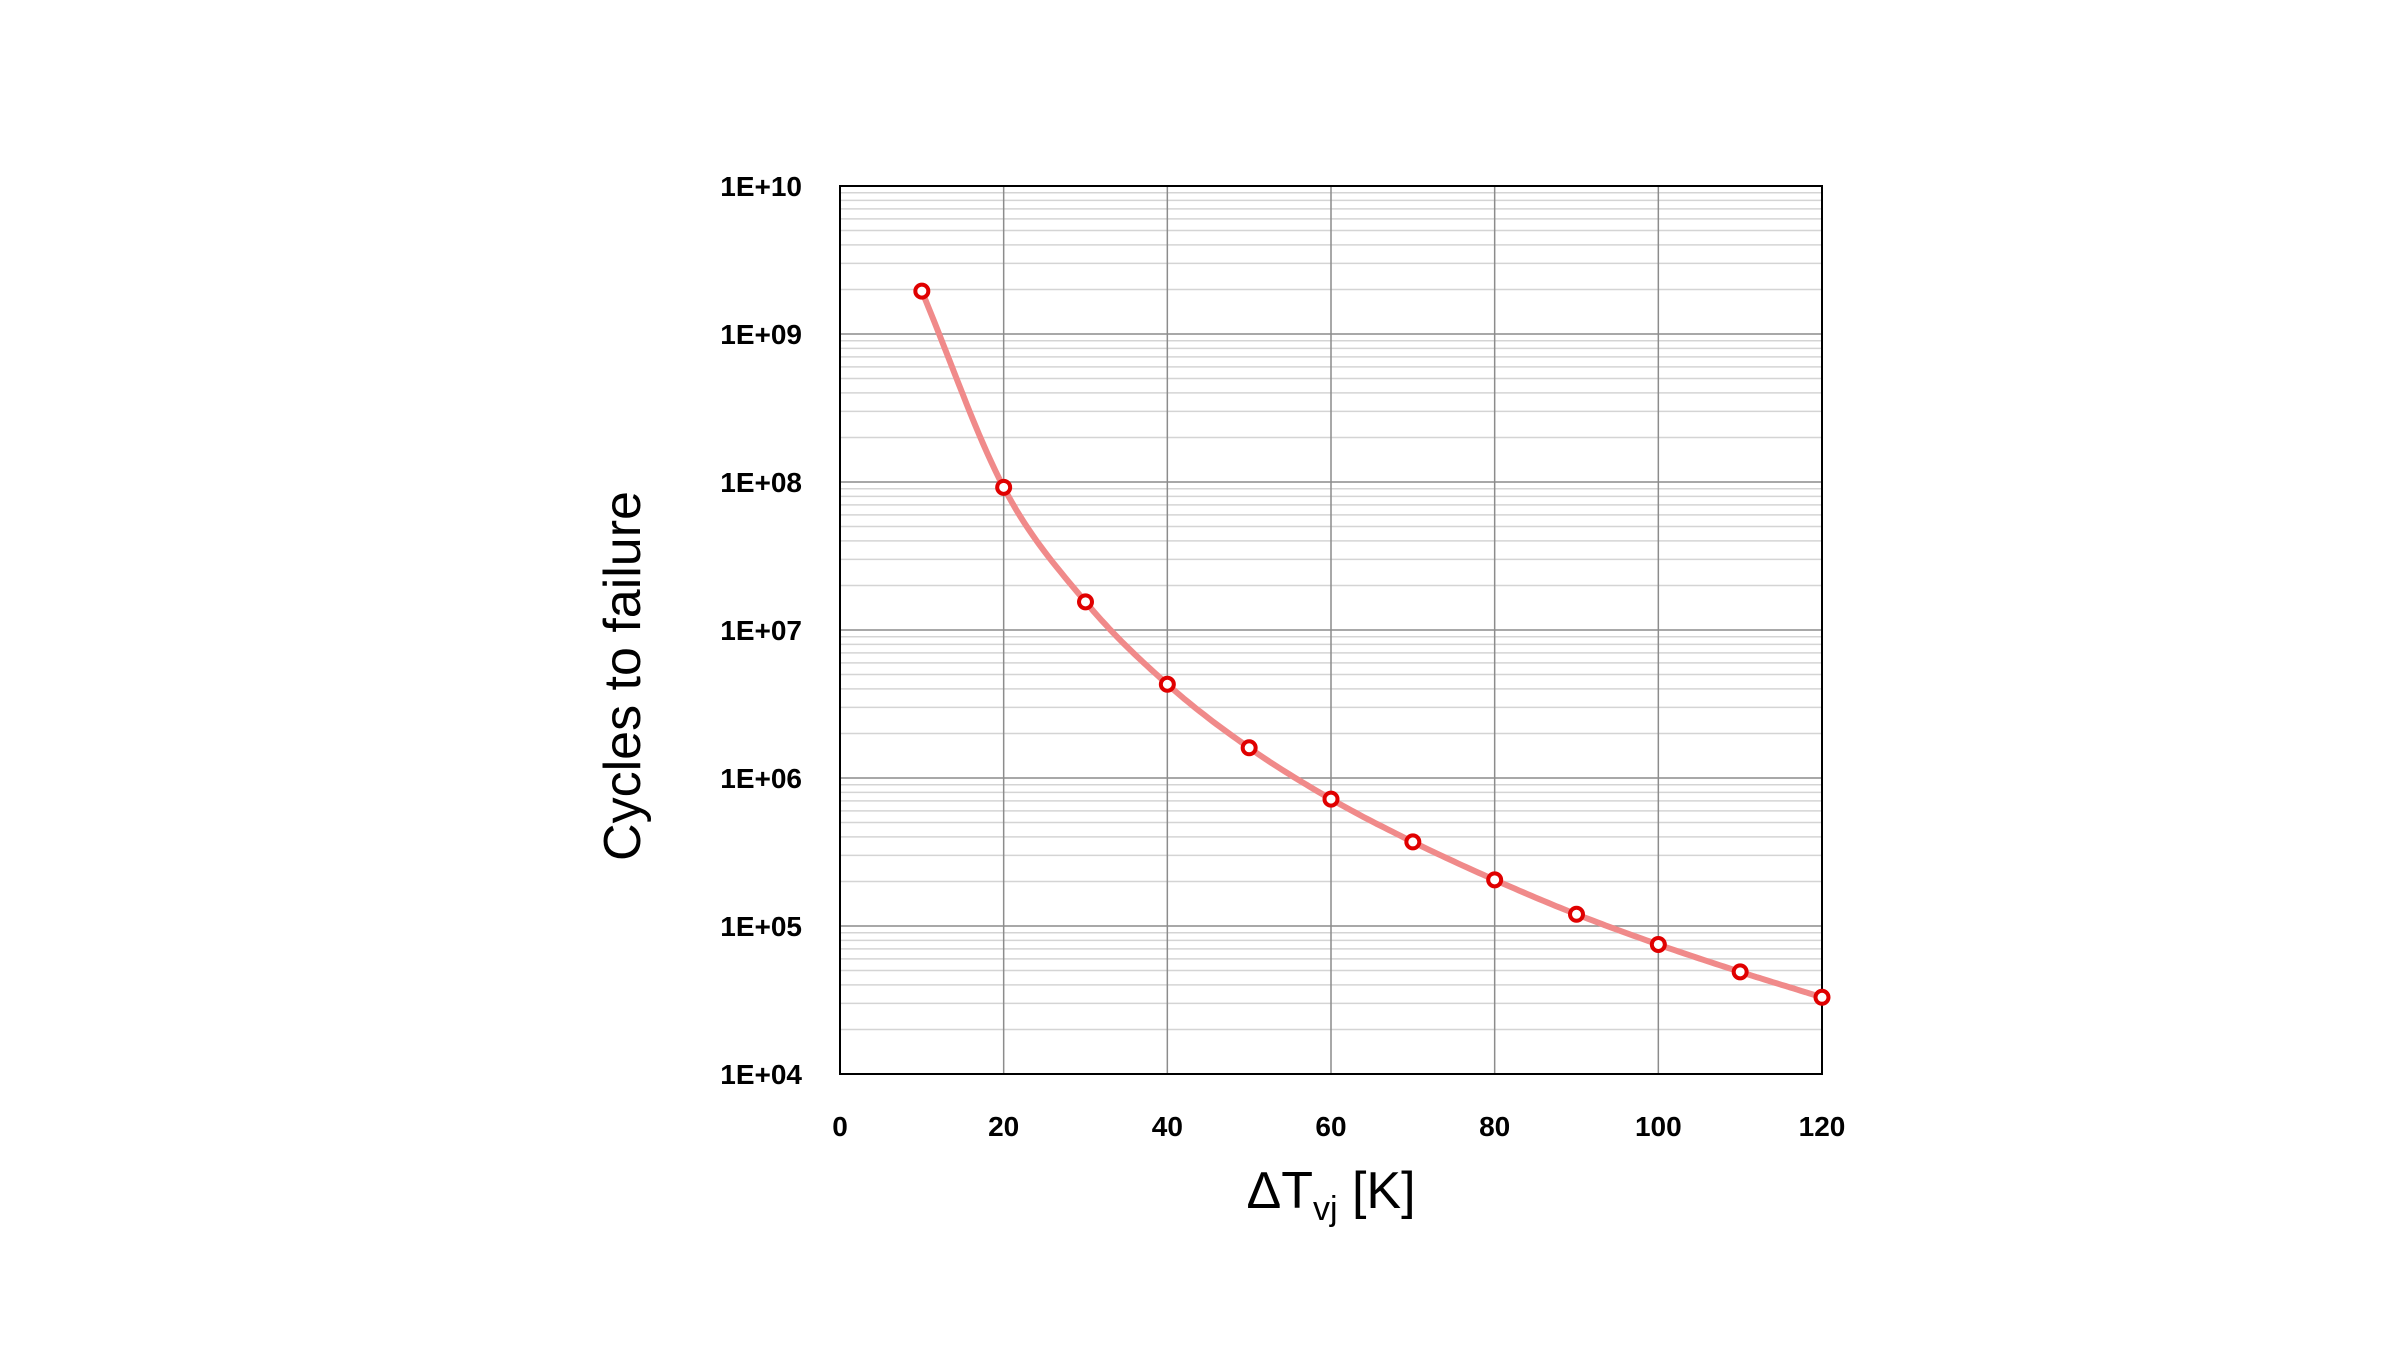 The image size is (2400, 1350). Describe the element at coordinates (1167, 1126) in the screenshot. I see `x-tick-label: 40` at that location.